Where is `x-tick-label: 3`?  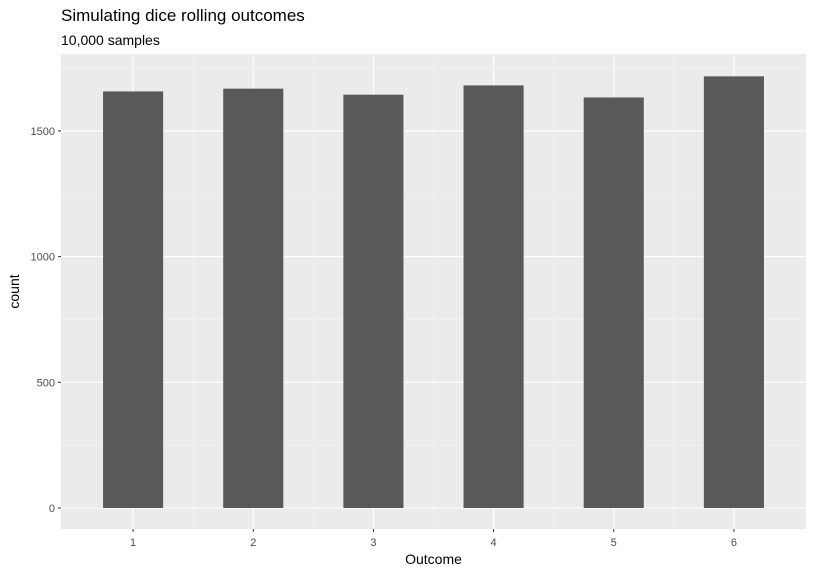
x-tick-label: 3 is located at coordinates (373, 543).